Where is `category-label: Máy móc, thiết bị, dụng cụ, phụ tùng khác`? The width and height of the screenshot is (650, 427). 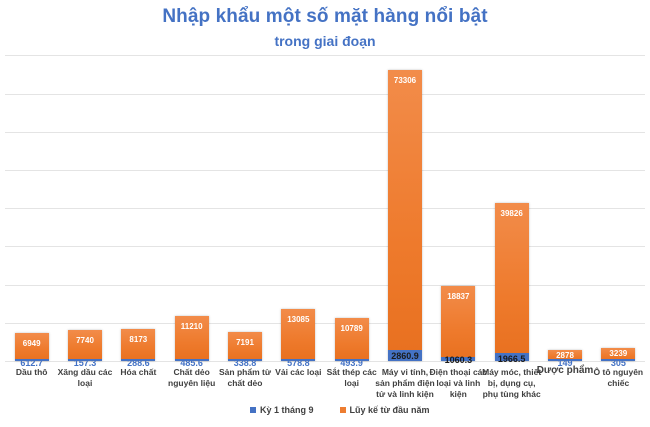 category-label: Máy móc, thiết bị, dụng cụ, phụ tùng khác is located at coordinates (512, 383).